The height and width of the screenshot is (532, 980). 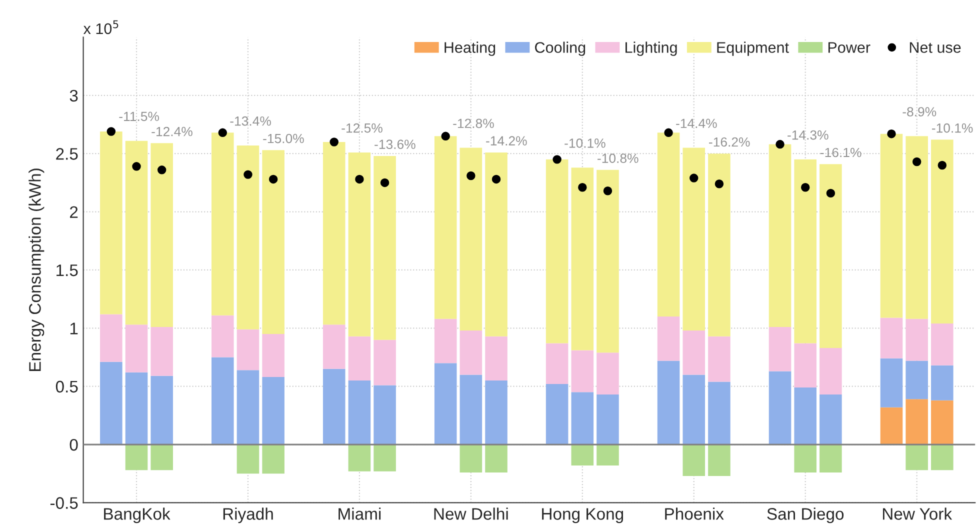 What do you see at coordinates (74, 212) in the screenshot?
I see `y-tick-label: 2` at bounding box center [74, 212].